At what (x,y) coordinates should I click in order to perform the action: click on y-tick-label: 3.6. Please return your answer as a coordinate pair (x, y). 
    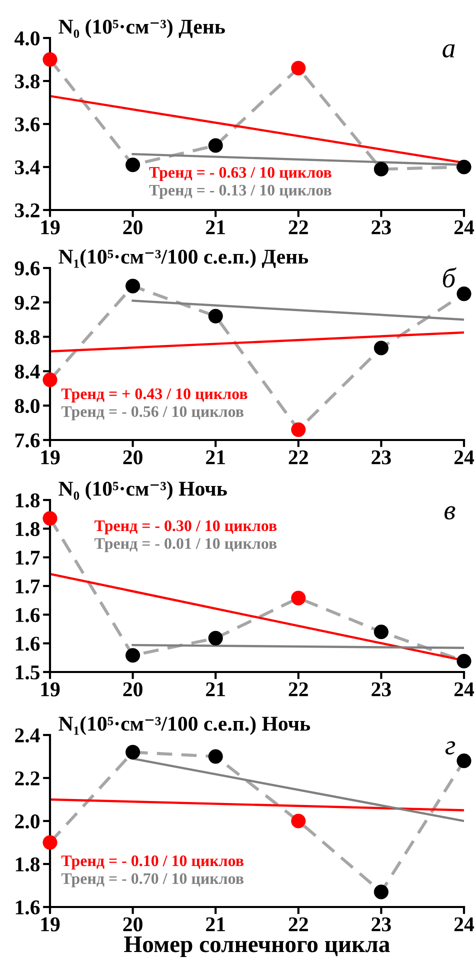
    Looking at the image, I should click on (27, 124).